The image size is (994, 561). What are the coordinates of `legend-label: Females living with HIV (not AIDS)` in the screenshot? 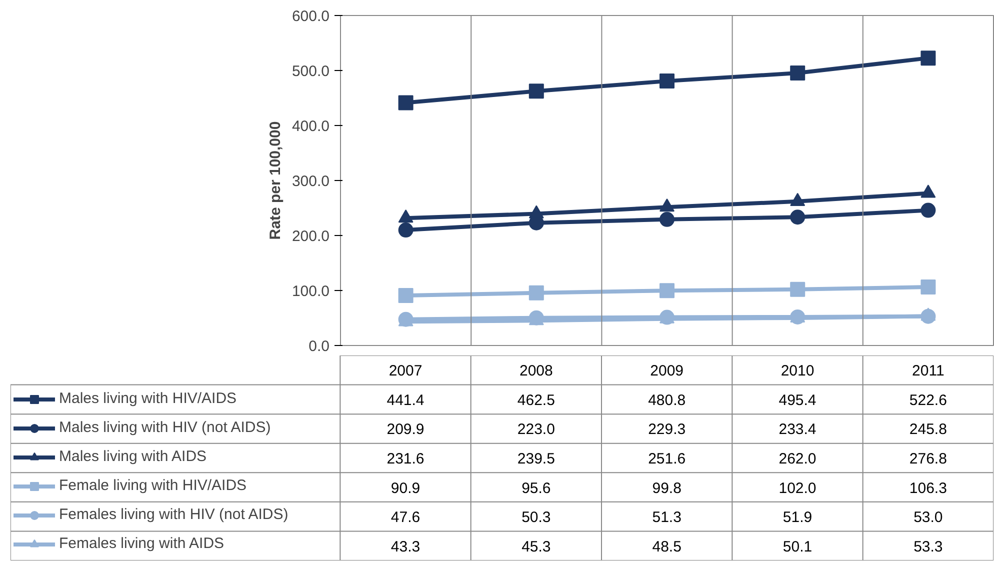 It's located at (173, 515).